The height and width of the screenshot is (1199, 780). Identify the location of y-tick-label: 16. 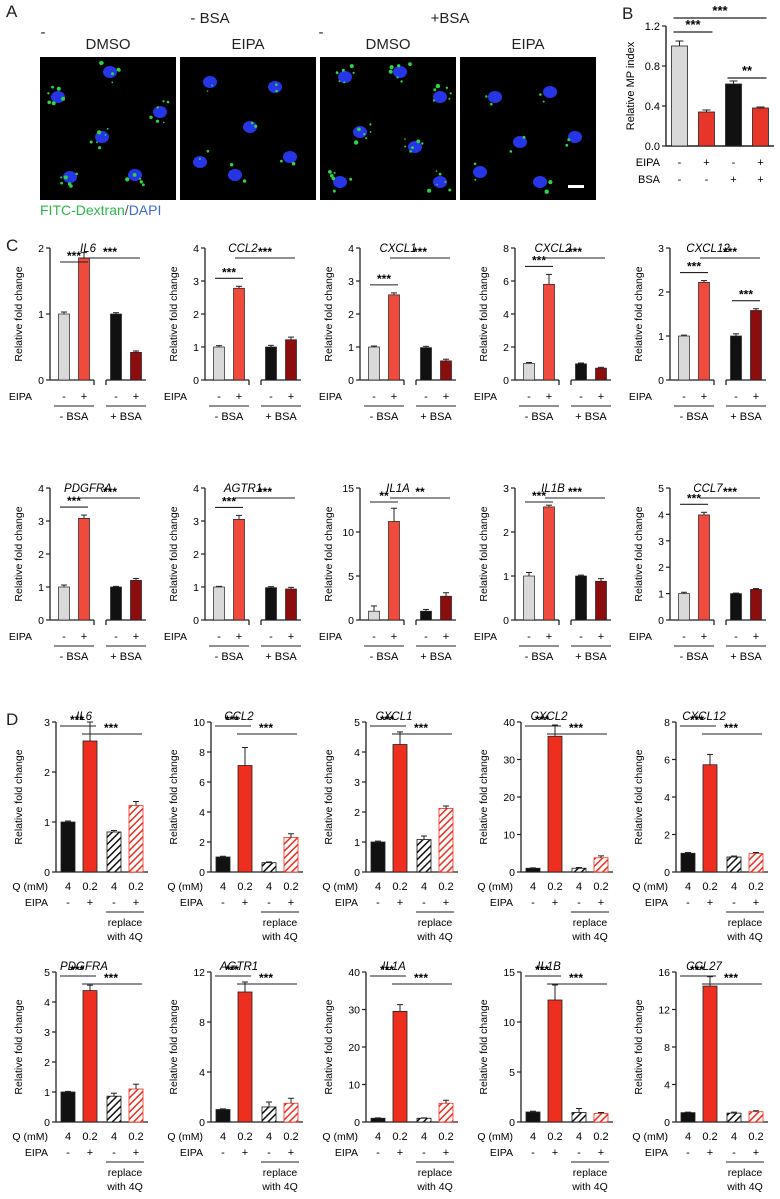
(664, 973).